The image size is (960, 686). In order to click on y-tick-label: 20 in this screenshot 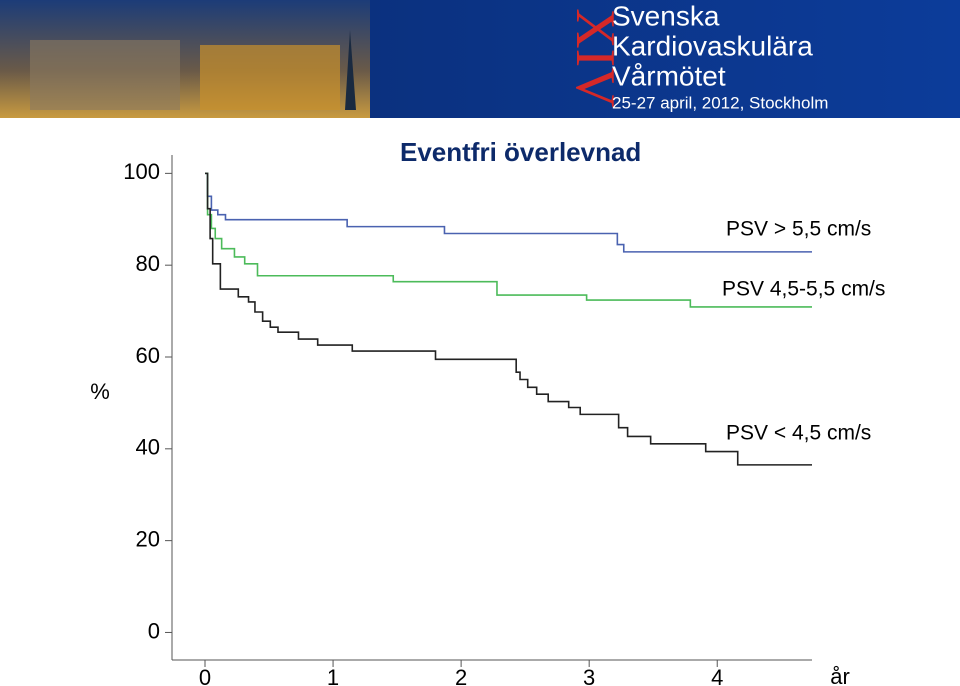, I will do `click(148, 538)`.